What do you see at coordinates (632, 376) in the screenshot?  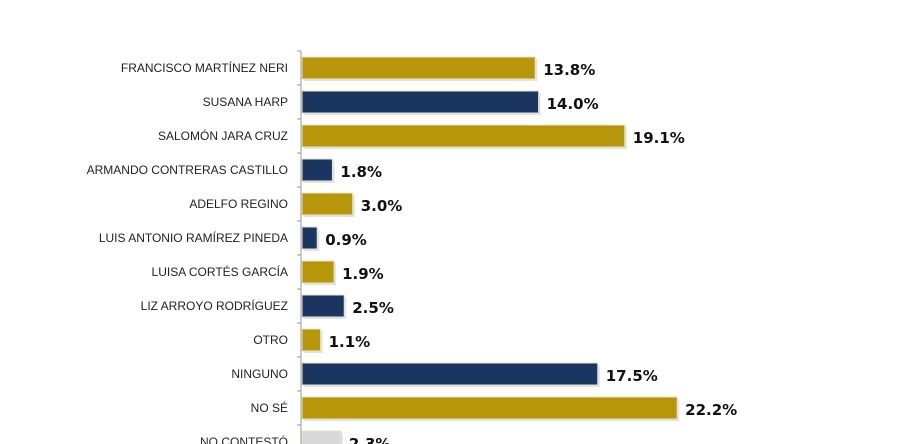 I see `data-label: 17.5%` at bounding box center [632, 376].